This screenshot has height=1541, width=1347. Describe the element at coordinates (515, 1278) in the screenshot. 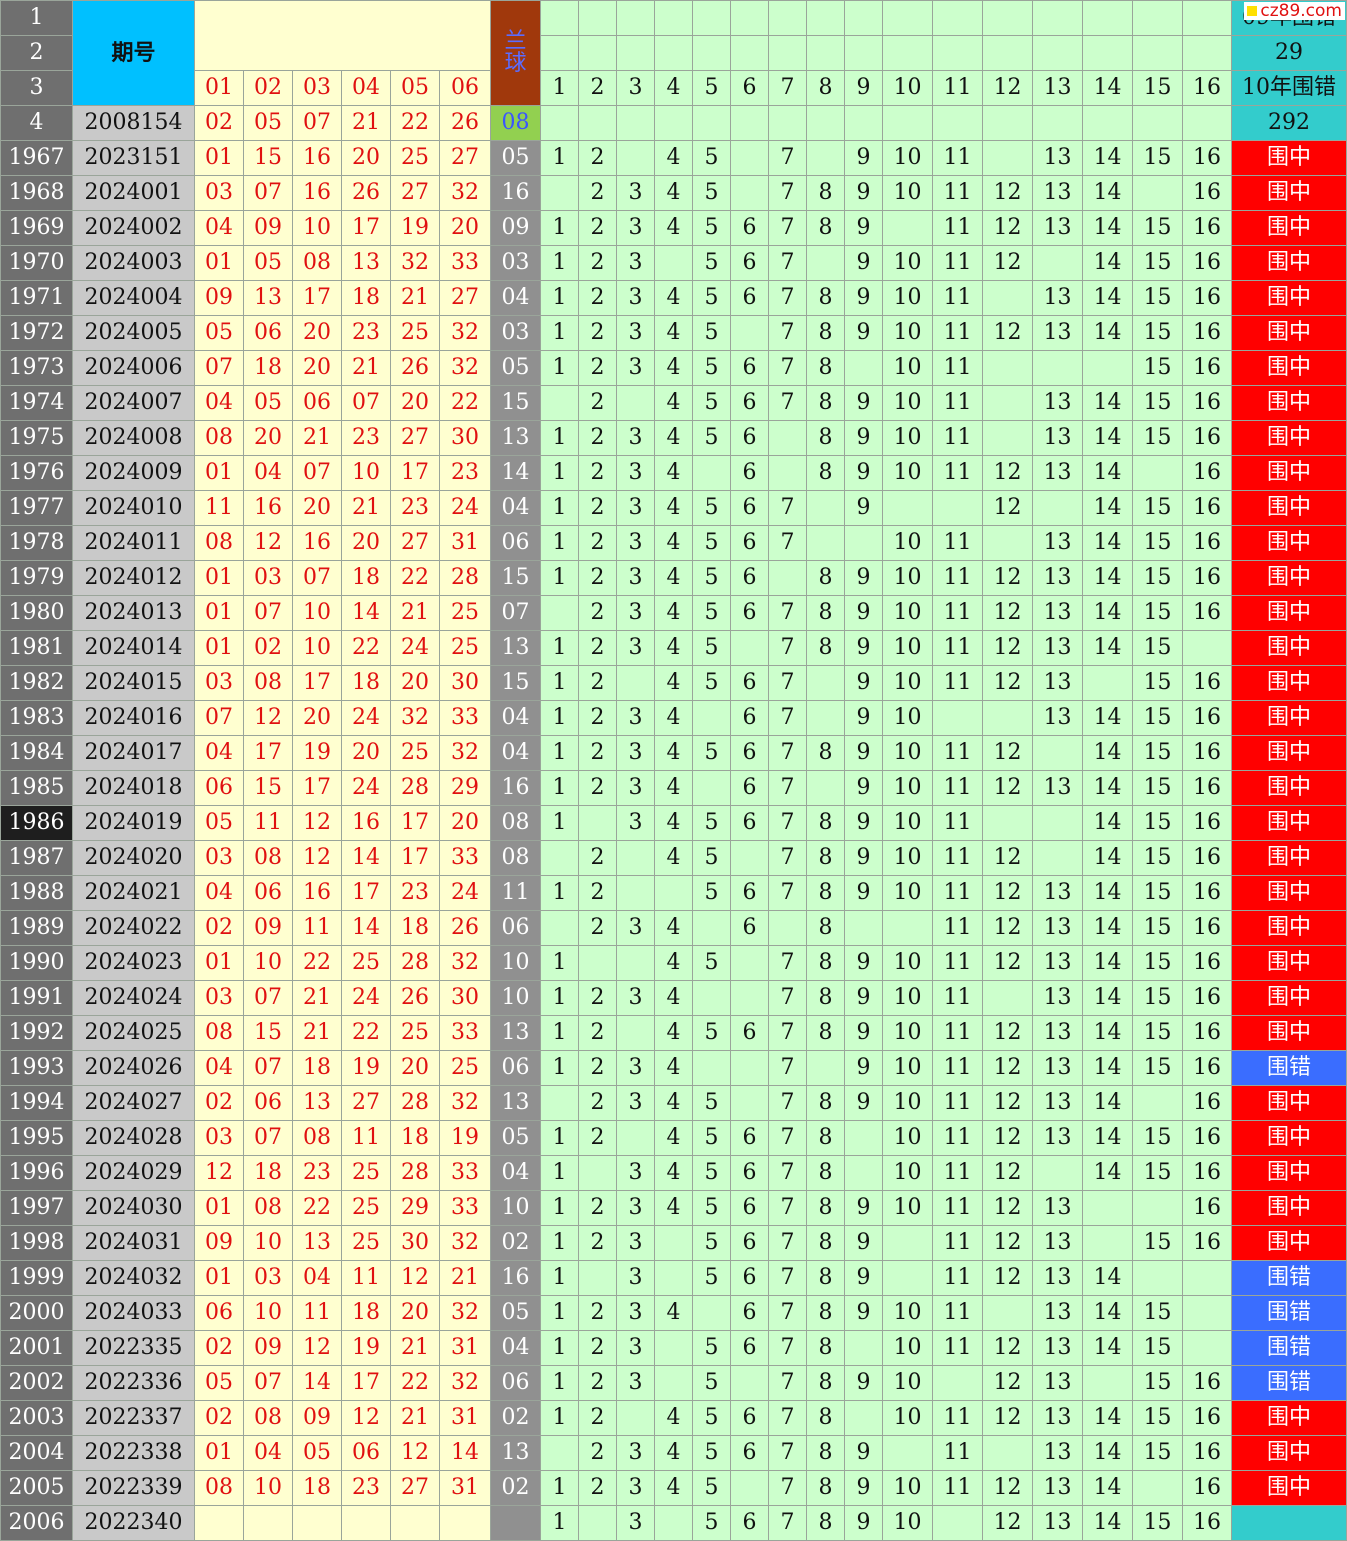

I see `blue-ball-cell: 16` at that location.